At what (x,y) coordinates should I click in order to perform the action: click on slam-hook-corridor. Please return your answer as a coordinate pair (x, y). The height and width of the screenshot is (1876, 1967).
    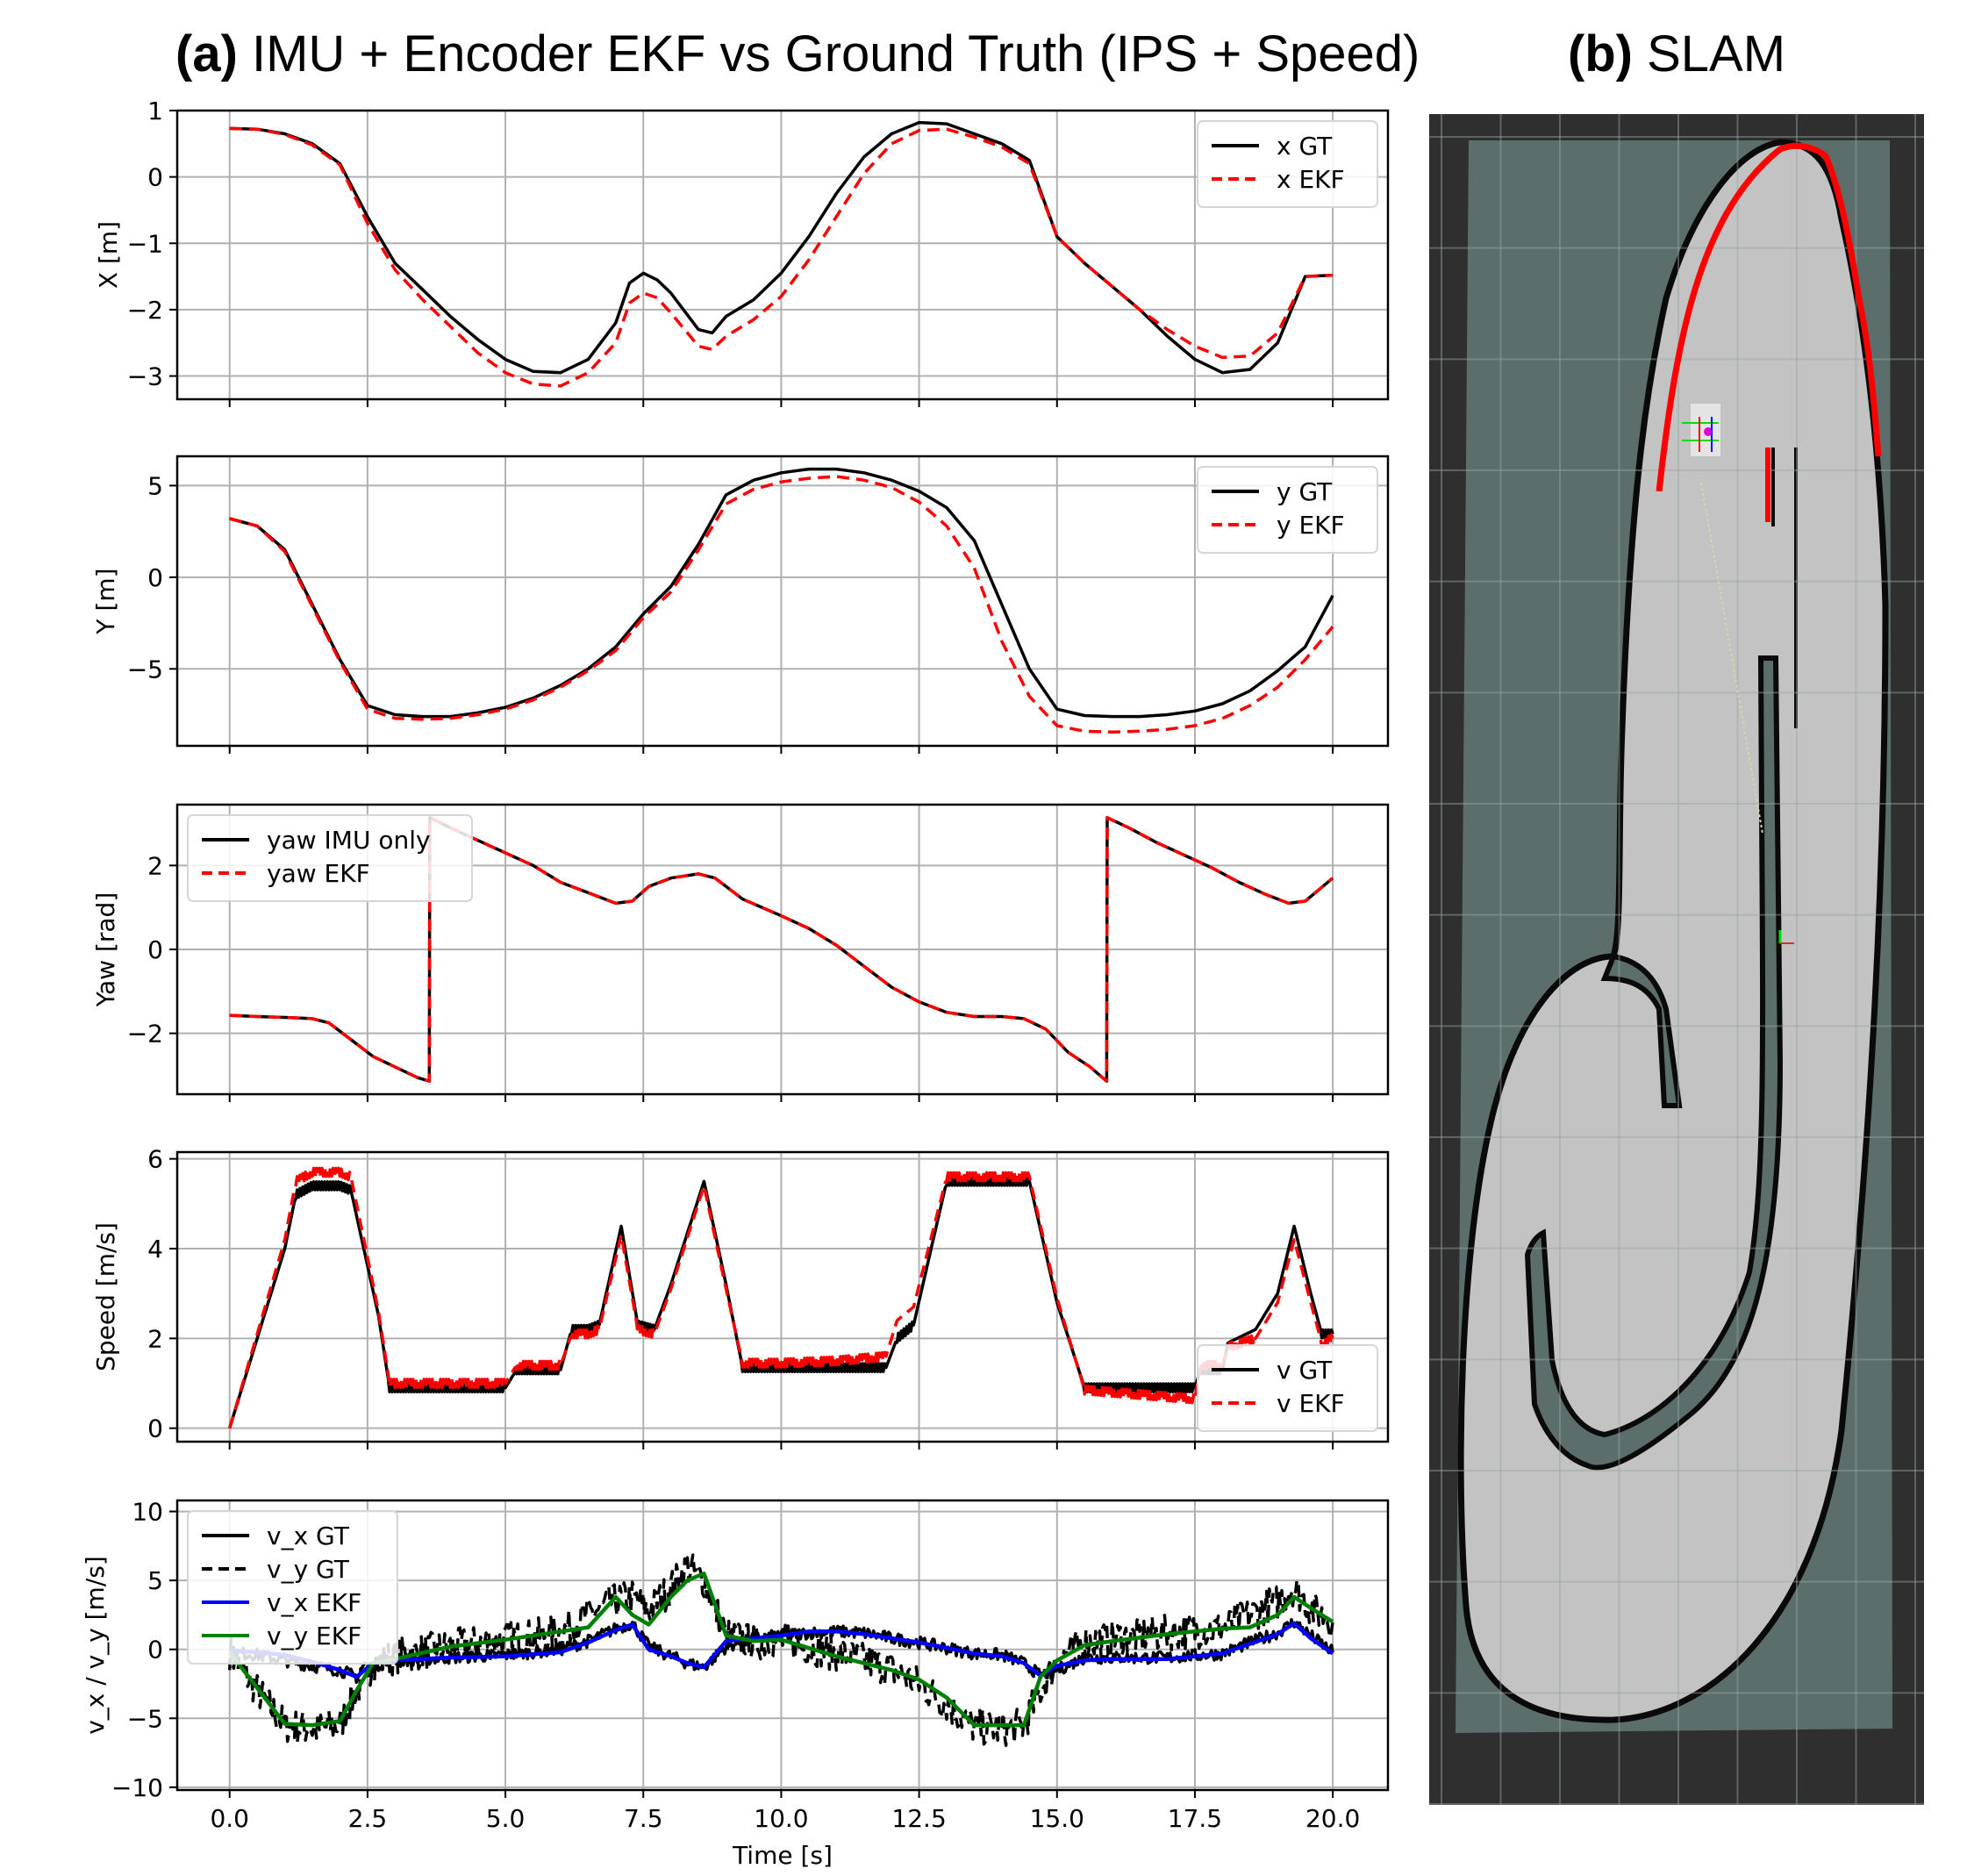
    Looking at the image, I should click on (1641, 1030).